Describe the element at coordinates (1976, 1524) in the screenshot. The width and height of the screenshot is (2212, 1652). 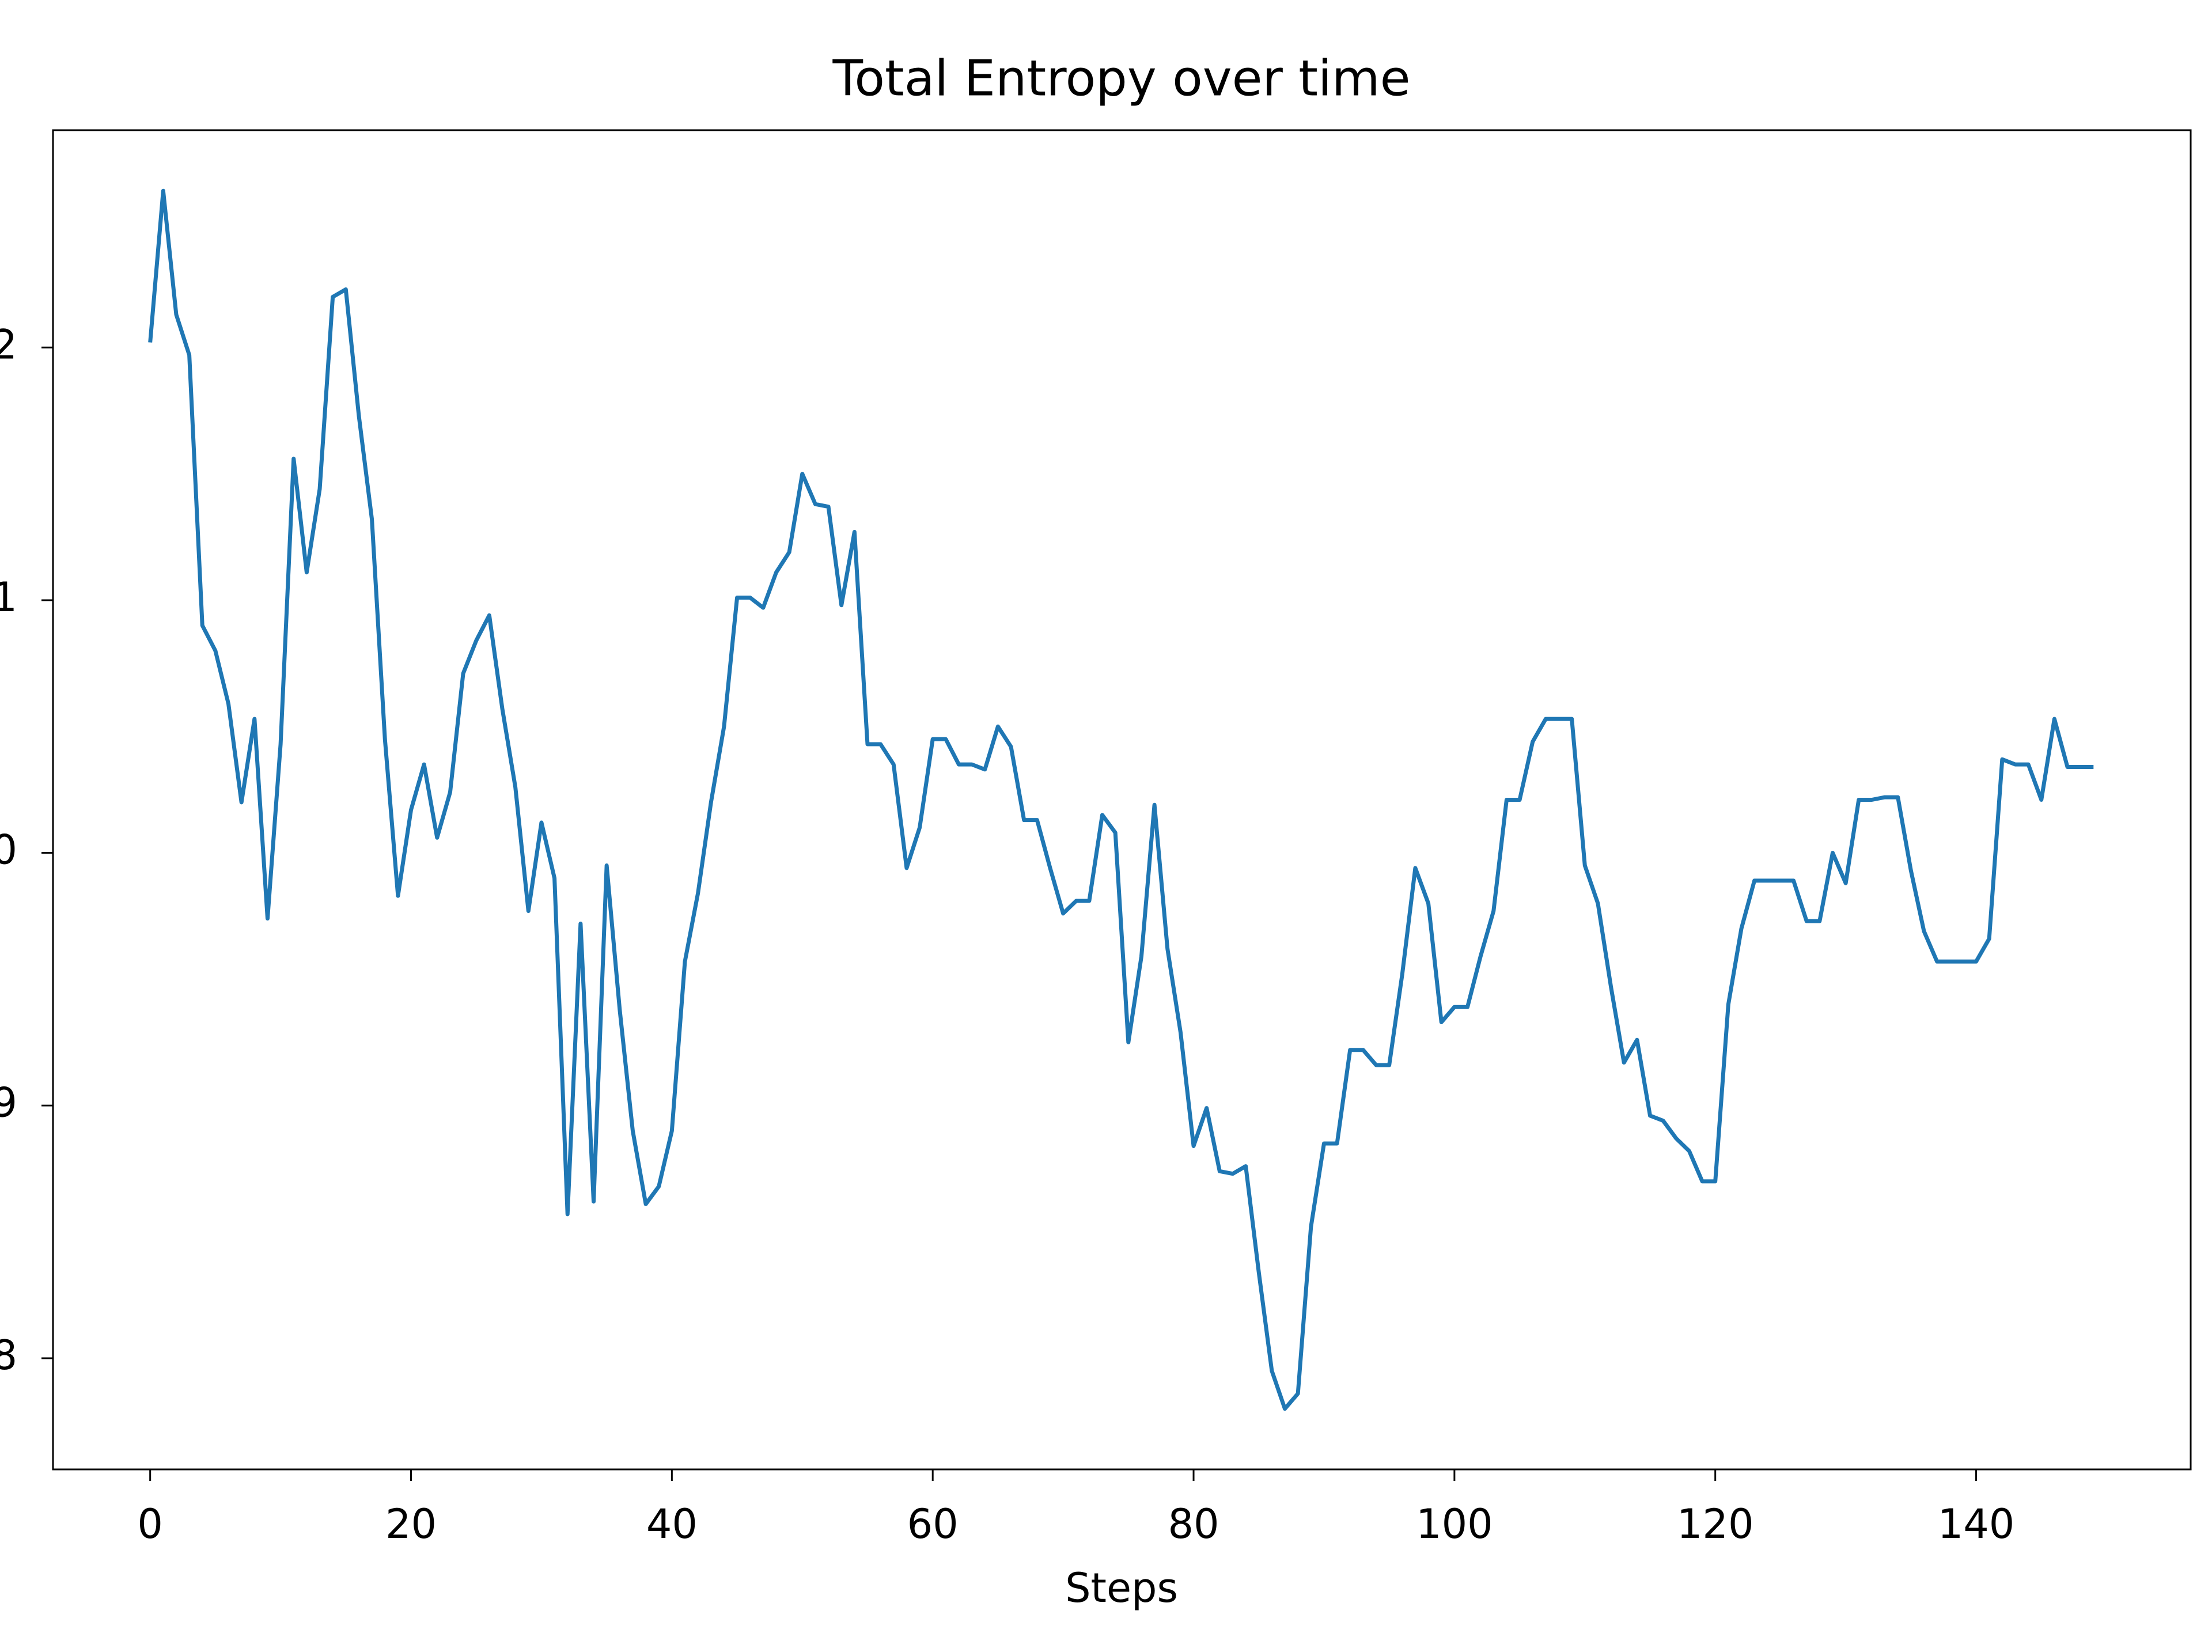
I see `x-tick-label: 140` at that location.